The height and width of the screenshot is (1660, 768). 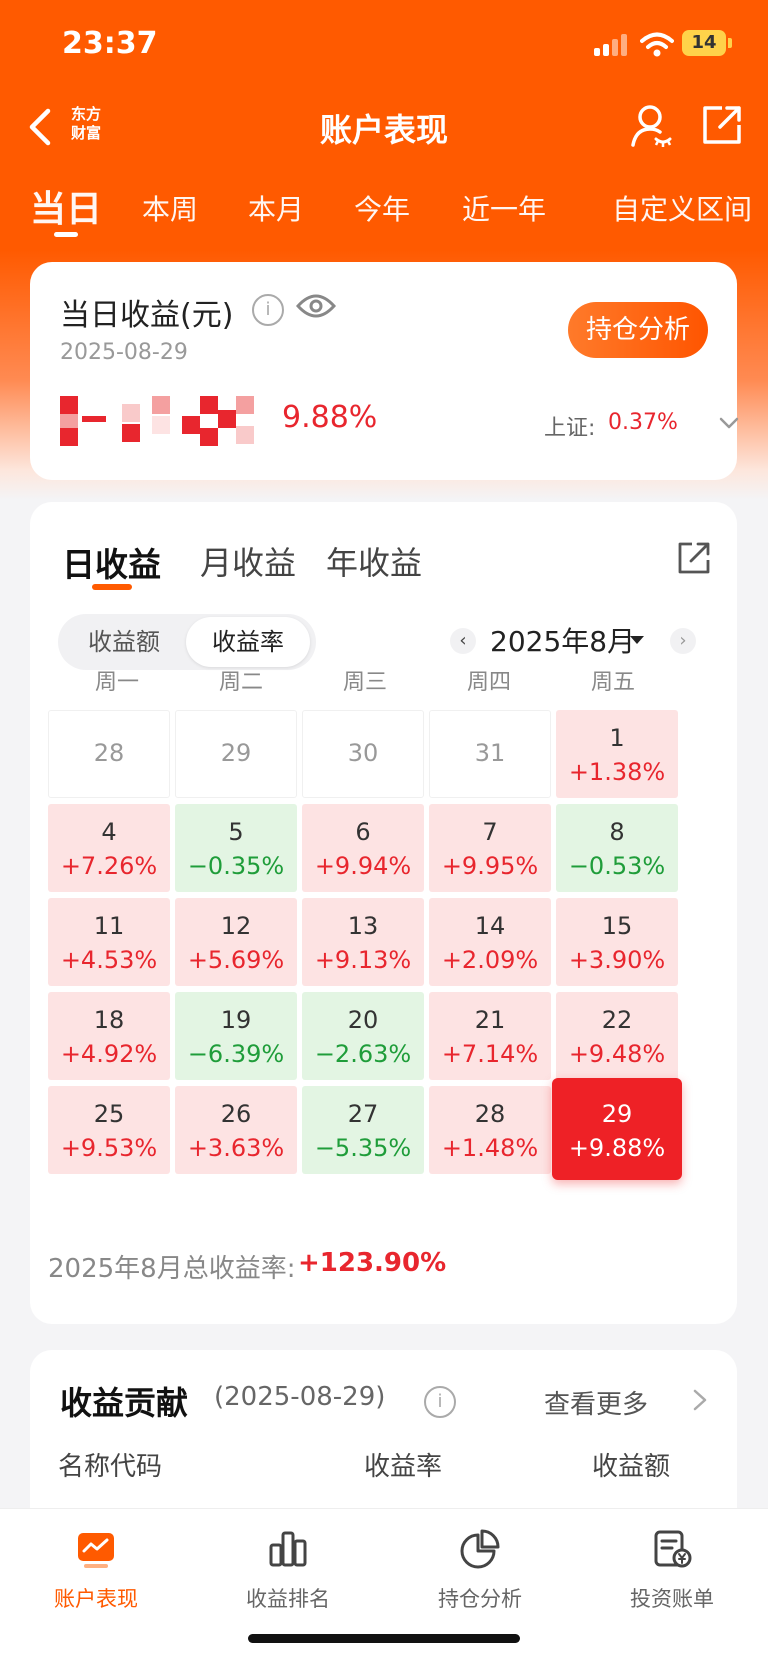 What do you see at coordinates (170, 209) in the screenshot?
I see `period-tab-week: 本周` at bounding box center [170, 209].